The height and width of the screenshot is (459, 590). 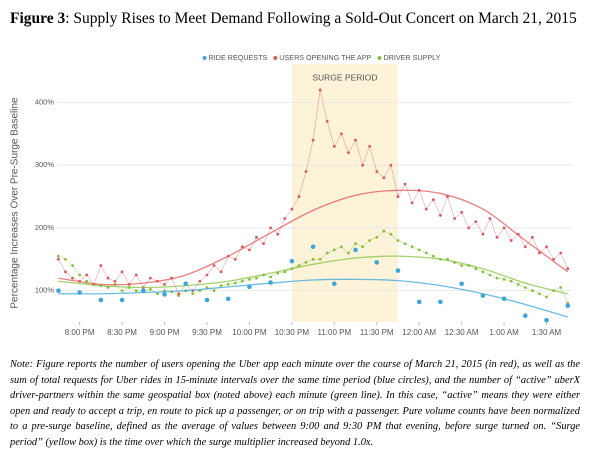 What do you see at coordinates (344, 77) in the screenshot?
I see `surge-label: SURGE PERIOD` at bounding box center [344, 77].